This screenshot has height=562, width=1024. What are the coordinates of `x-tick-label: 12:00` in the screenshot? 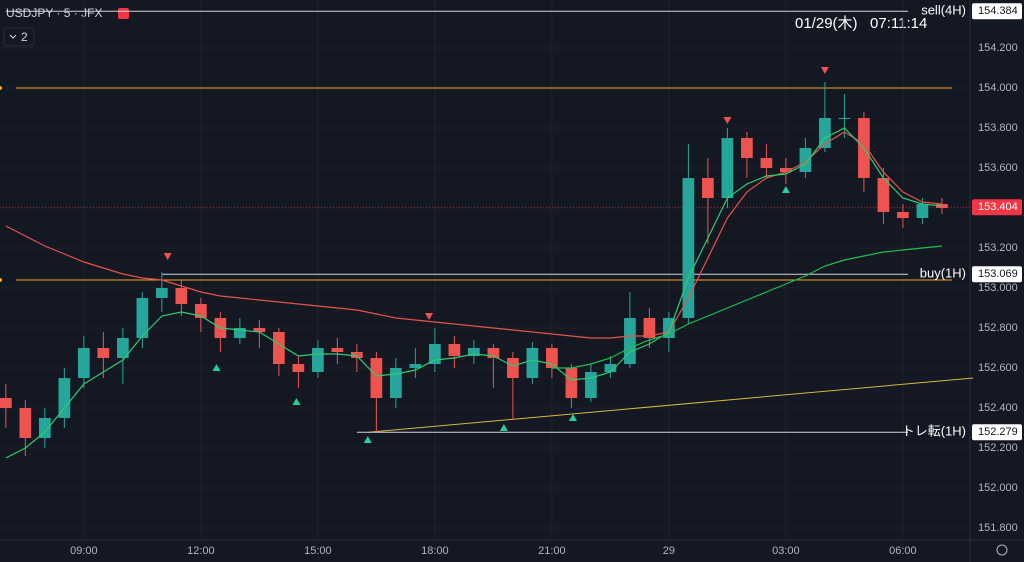 It's located at (201, 551).